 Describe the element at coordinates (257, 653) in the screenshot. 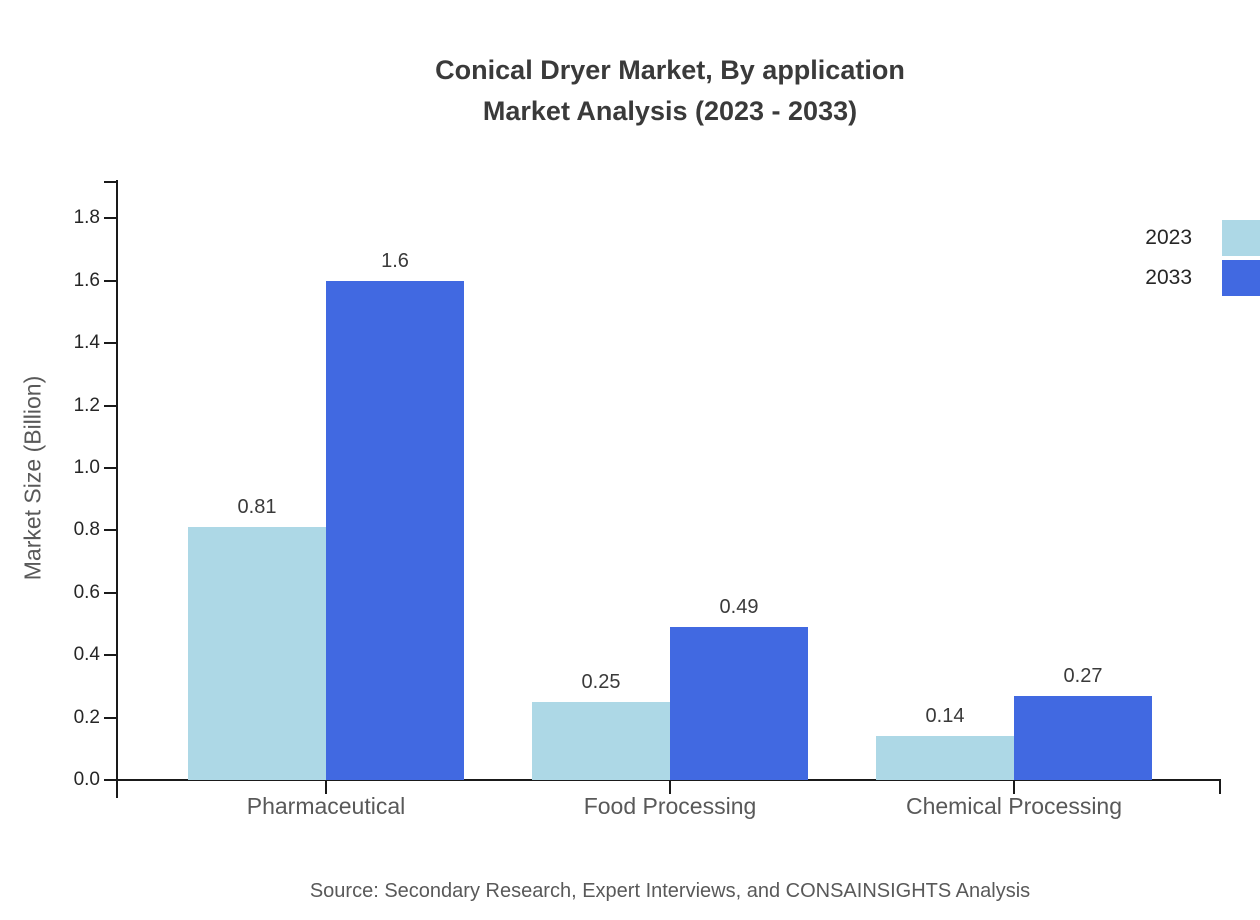

I see `bar-2023-pharmaceutical` at that location.